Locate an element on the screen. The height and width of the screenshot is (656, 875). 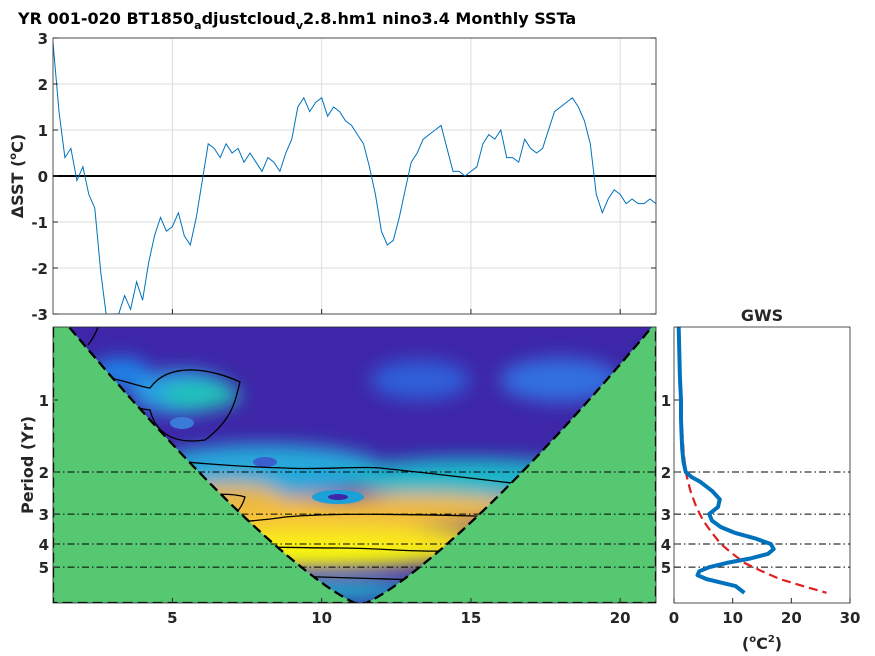
gws-frame is located at coordinates (762, 465).